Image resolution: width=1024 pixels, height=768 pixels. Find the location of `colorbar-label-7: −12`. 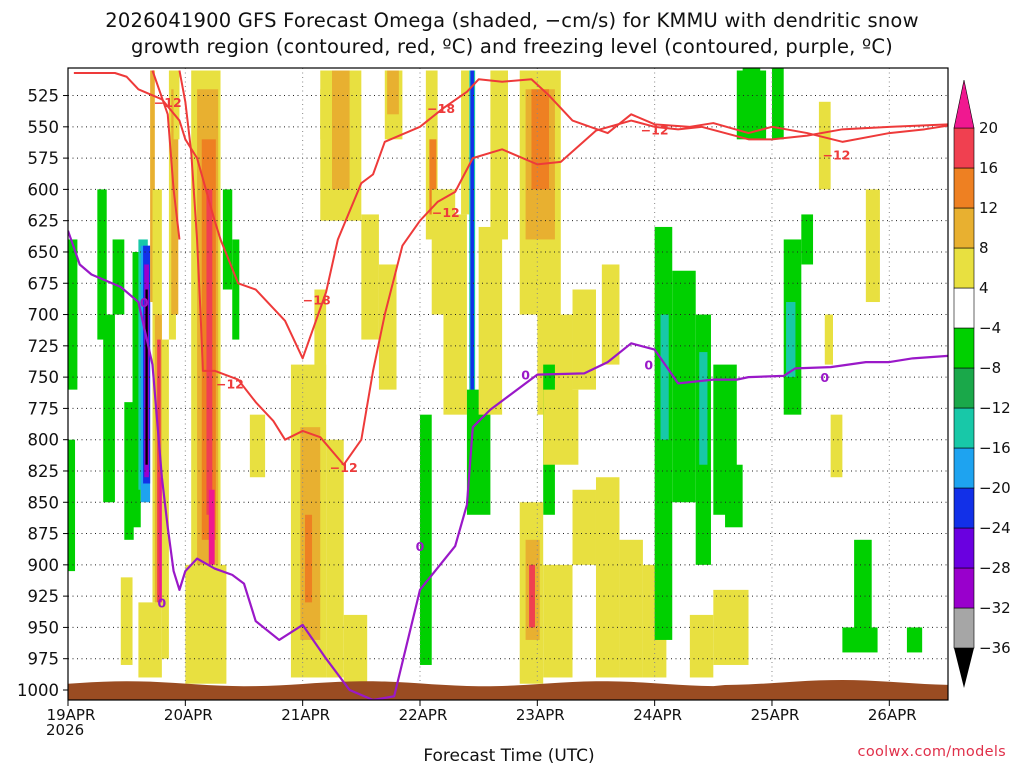

colorbar-label-7: −12 is located at coordinates (995, 408).